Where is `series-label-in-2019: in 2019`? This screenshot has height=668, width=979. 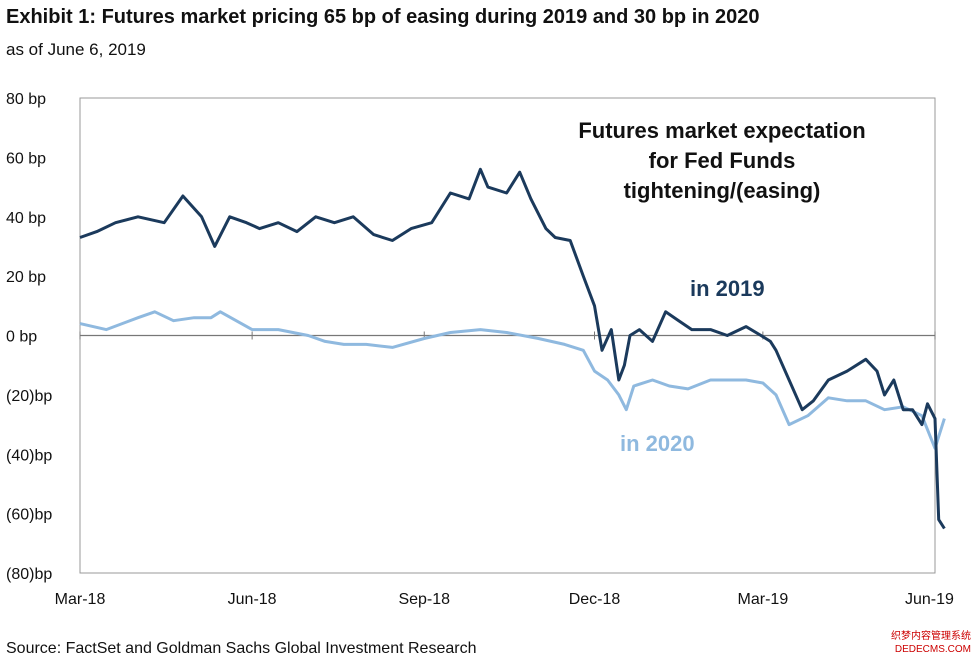
series-label-in-2019: in 2019 is located at coordinates (727, 288).